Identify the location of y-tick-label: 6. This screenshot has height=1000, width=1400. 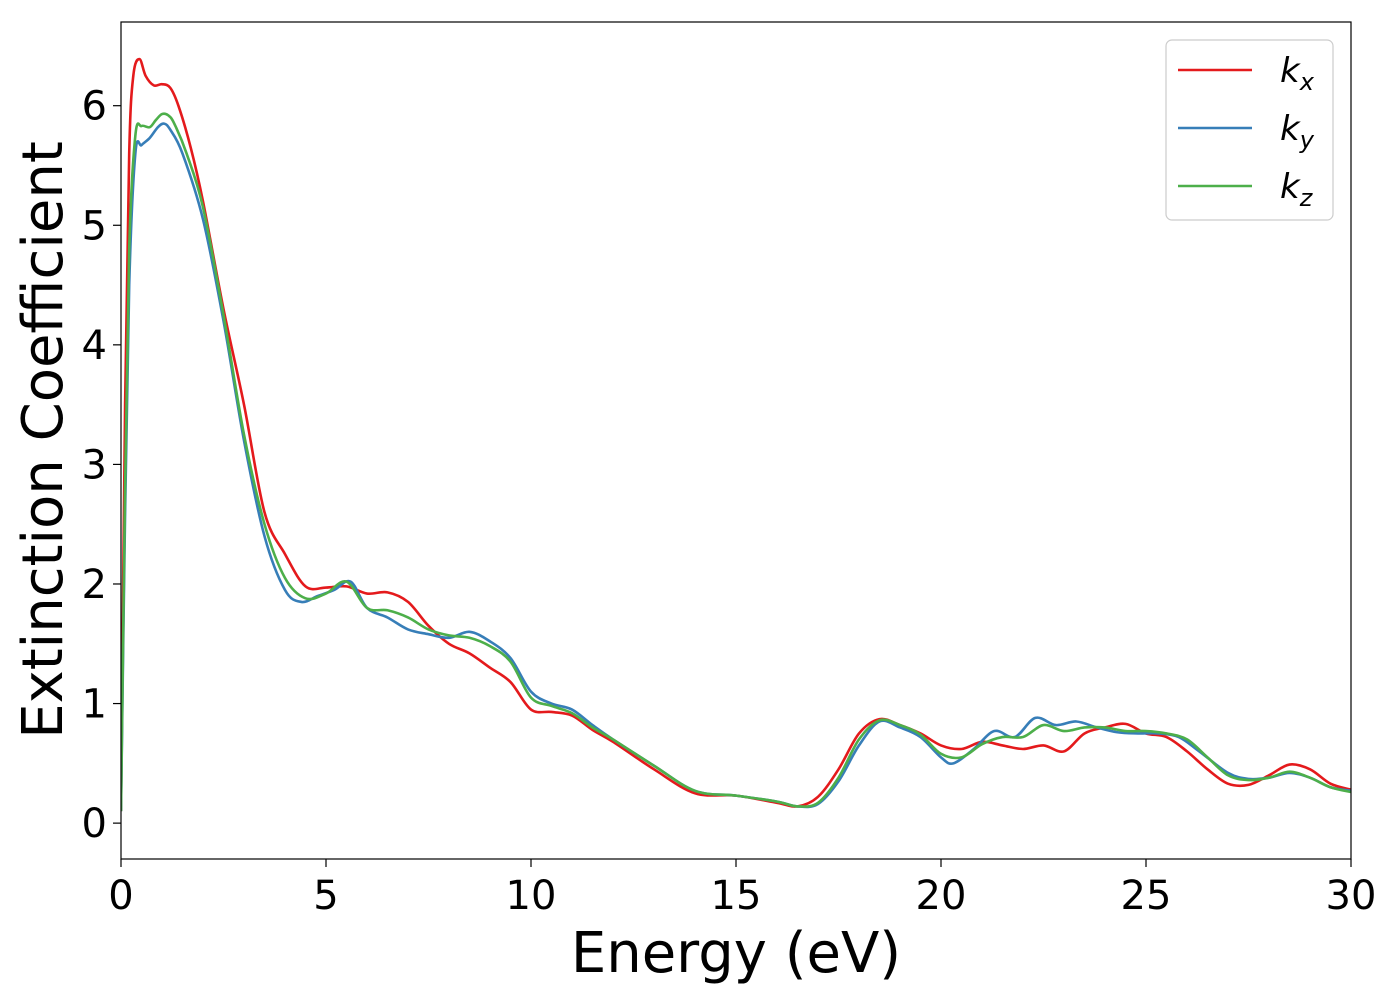
(94, 107).